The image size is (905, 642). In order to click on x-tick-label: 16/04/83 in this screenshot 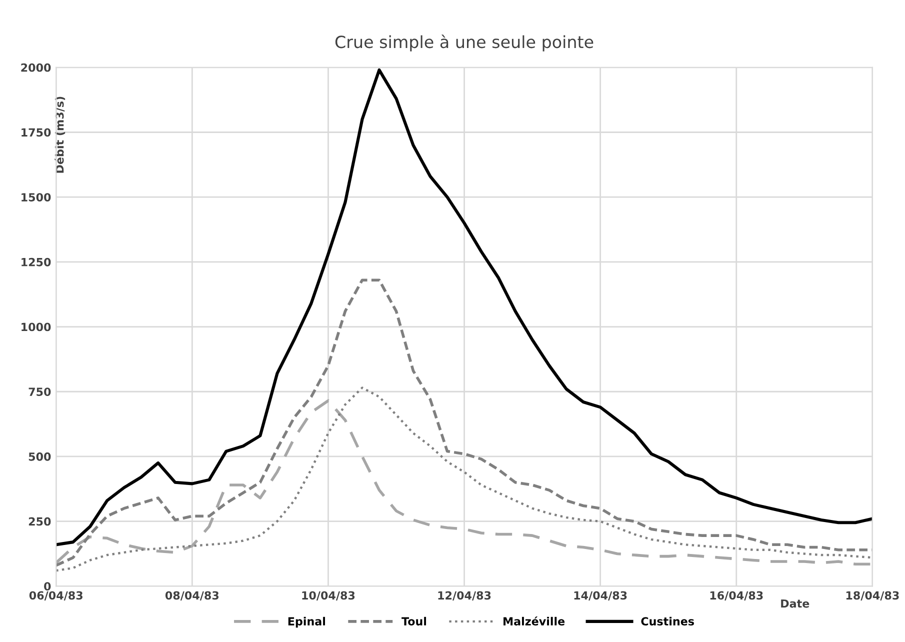, I will do `click(736, 595)`.